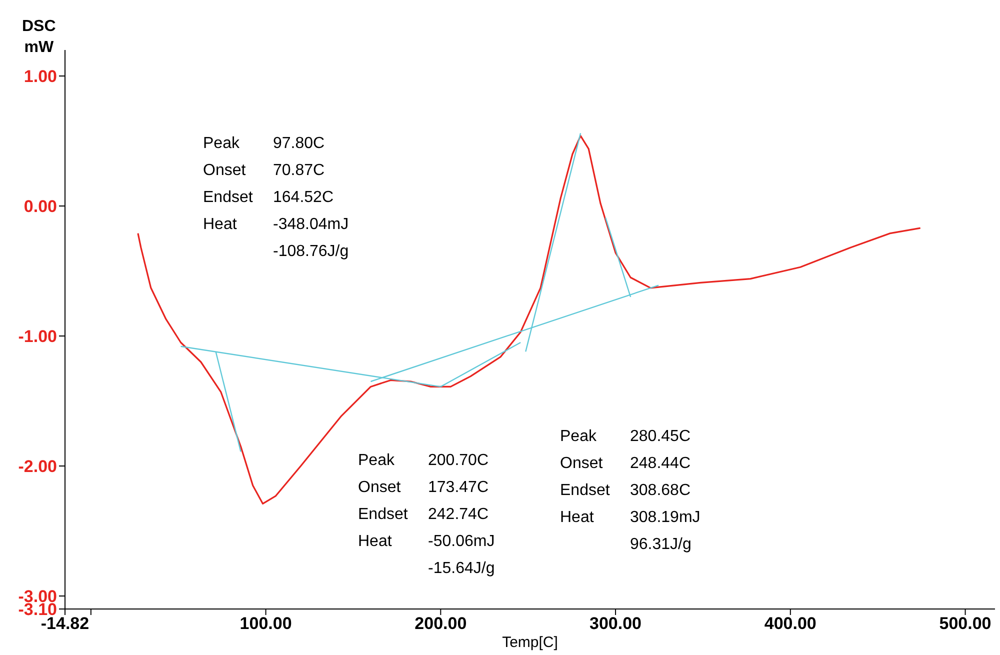 This screenshot has width=1000, height=655. Describe the element at coordinates (40, 206) in the screenshot. I see `y-tick-label: 0.00` at that location.